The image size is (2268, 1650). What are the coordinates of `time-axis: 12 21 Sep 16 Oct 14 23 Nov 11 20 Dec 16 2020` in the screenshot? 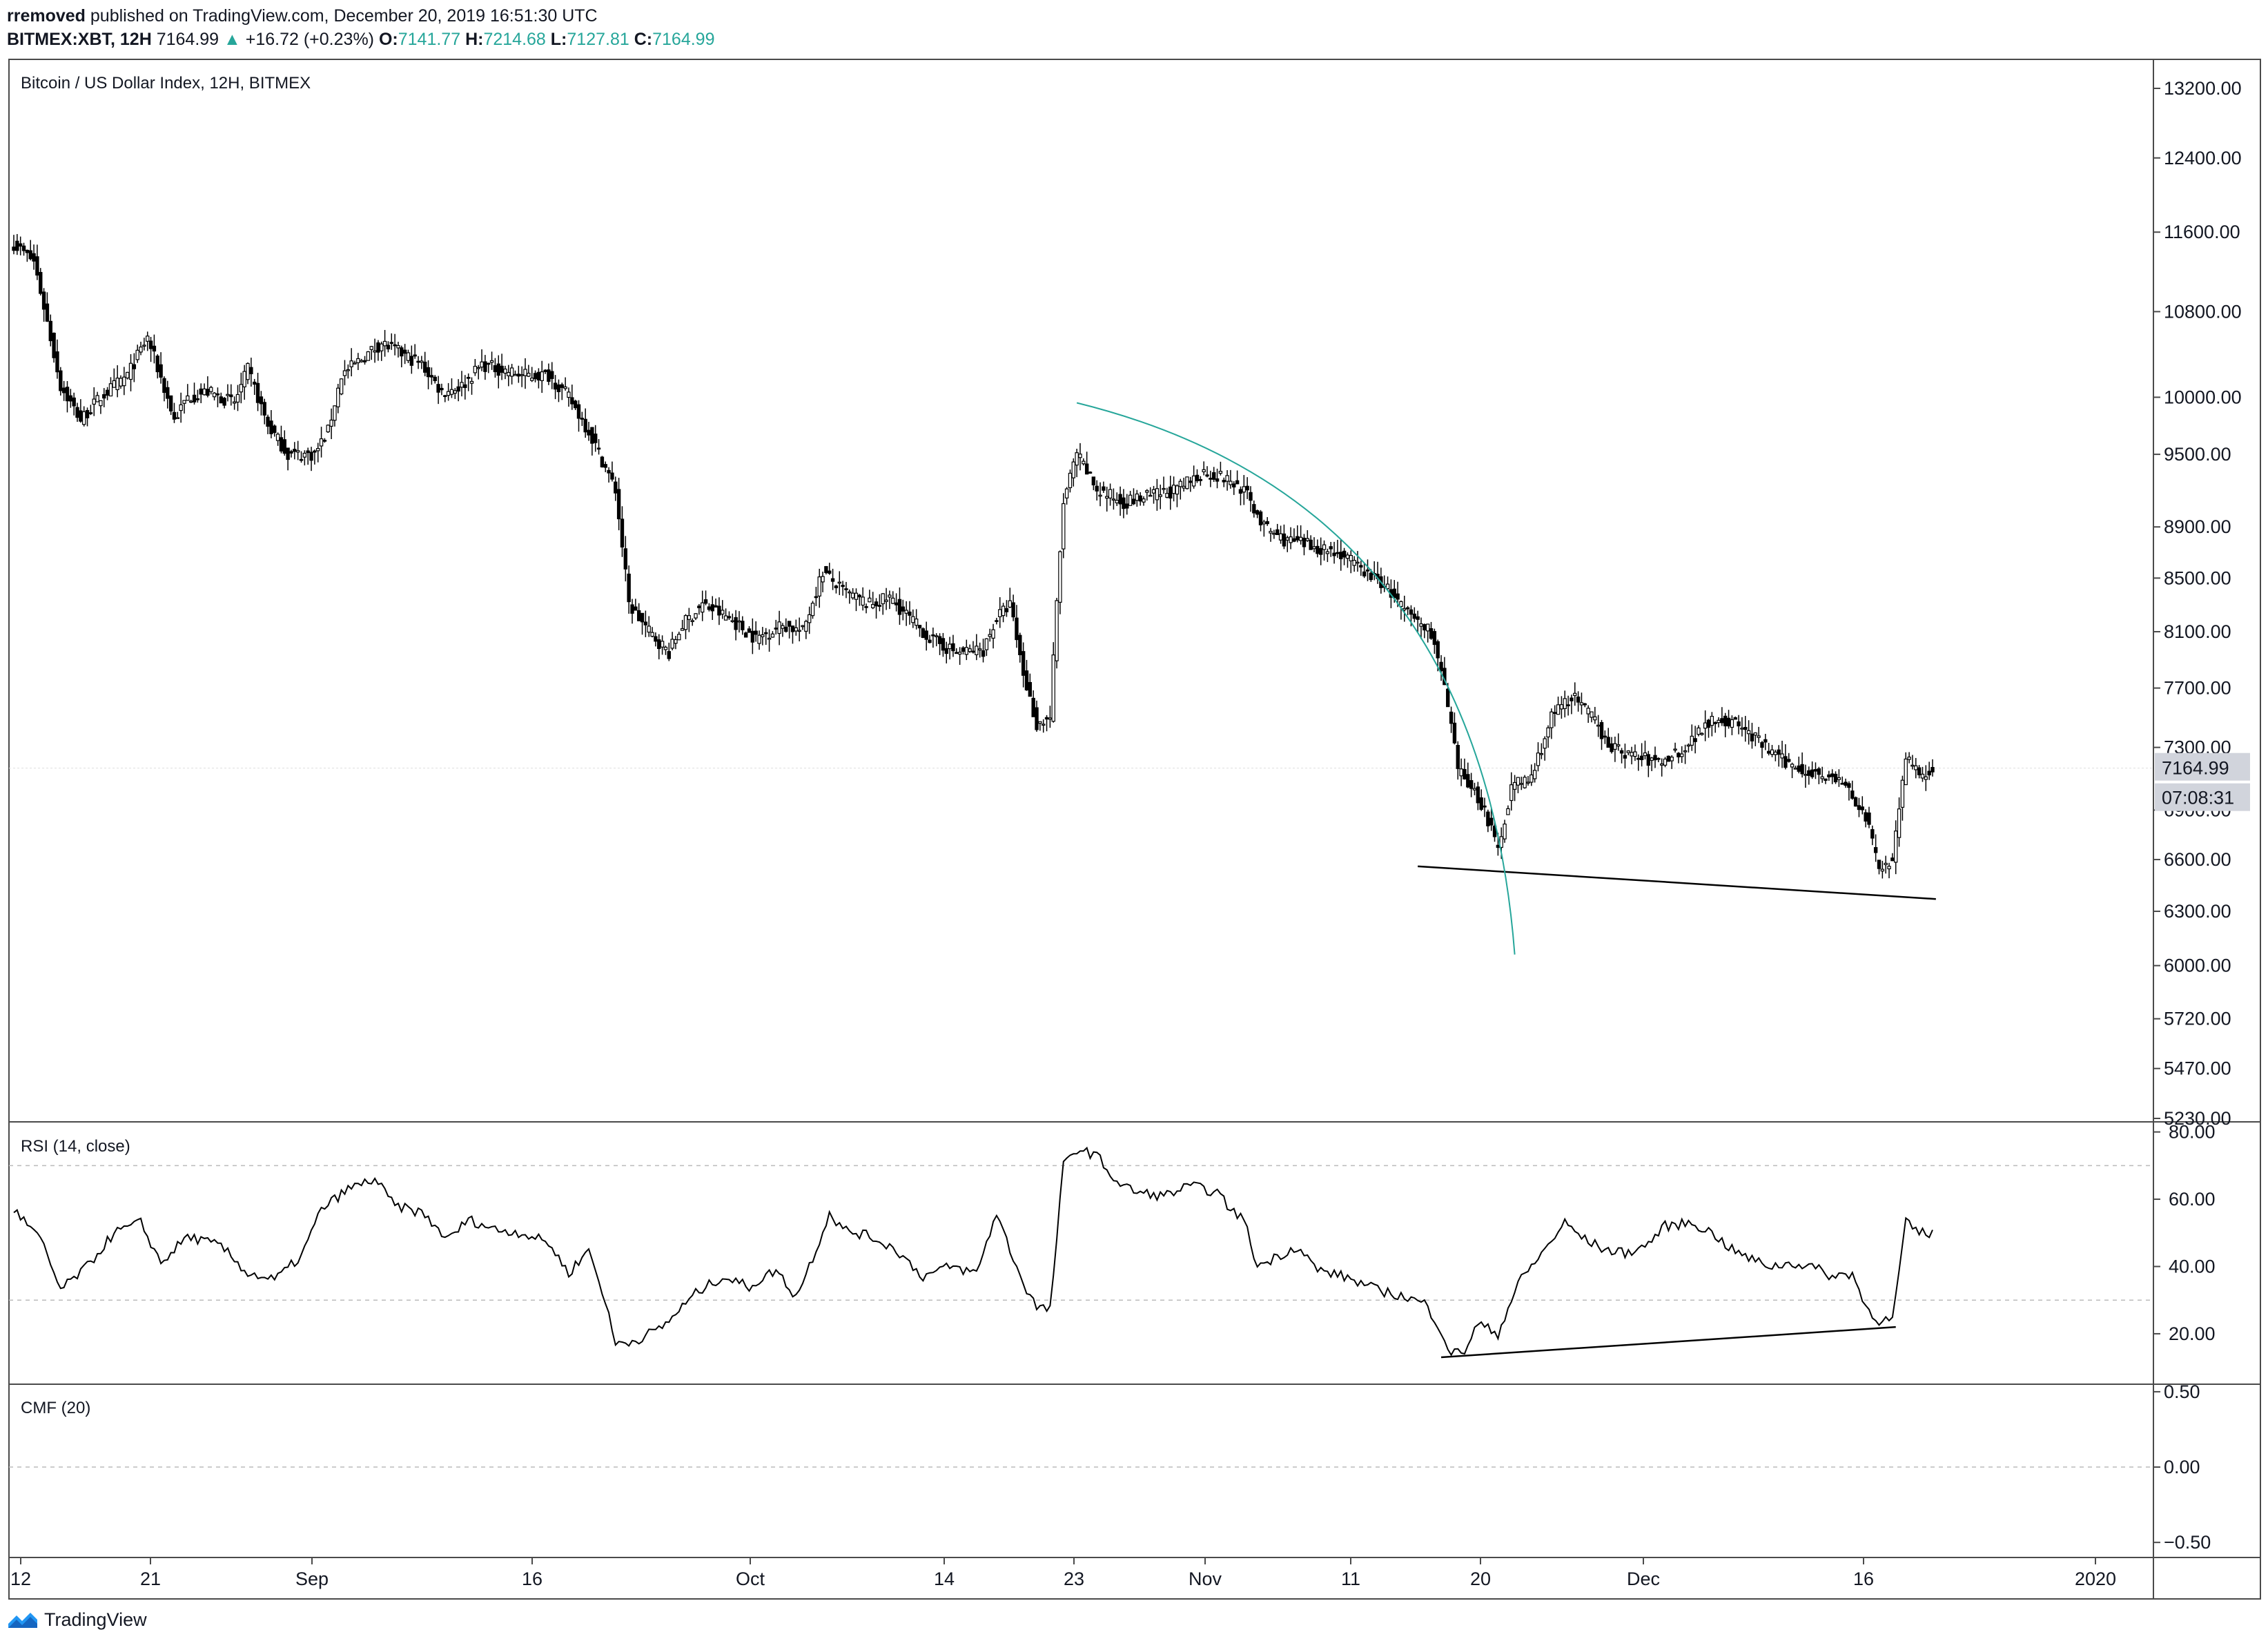 It's located at (1063, 1573).